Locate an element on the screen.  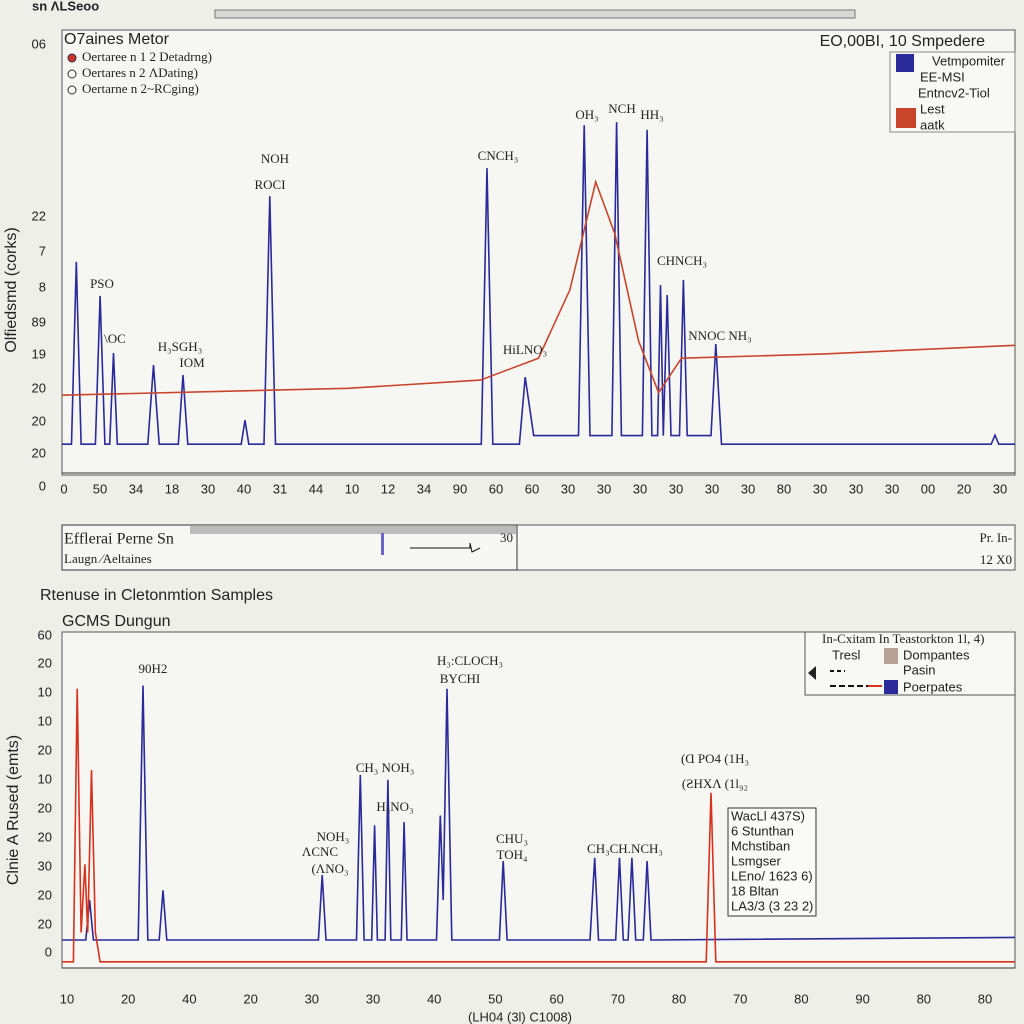
panel-bar is located at coordinates (353, 530).